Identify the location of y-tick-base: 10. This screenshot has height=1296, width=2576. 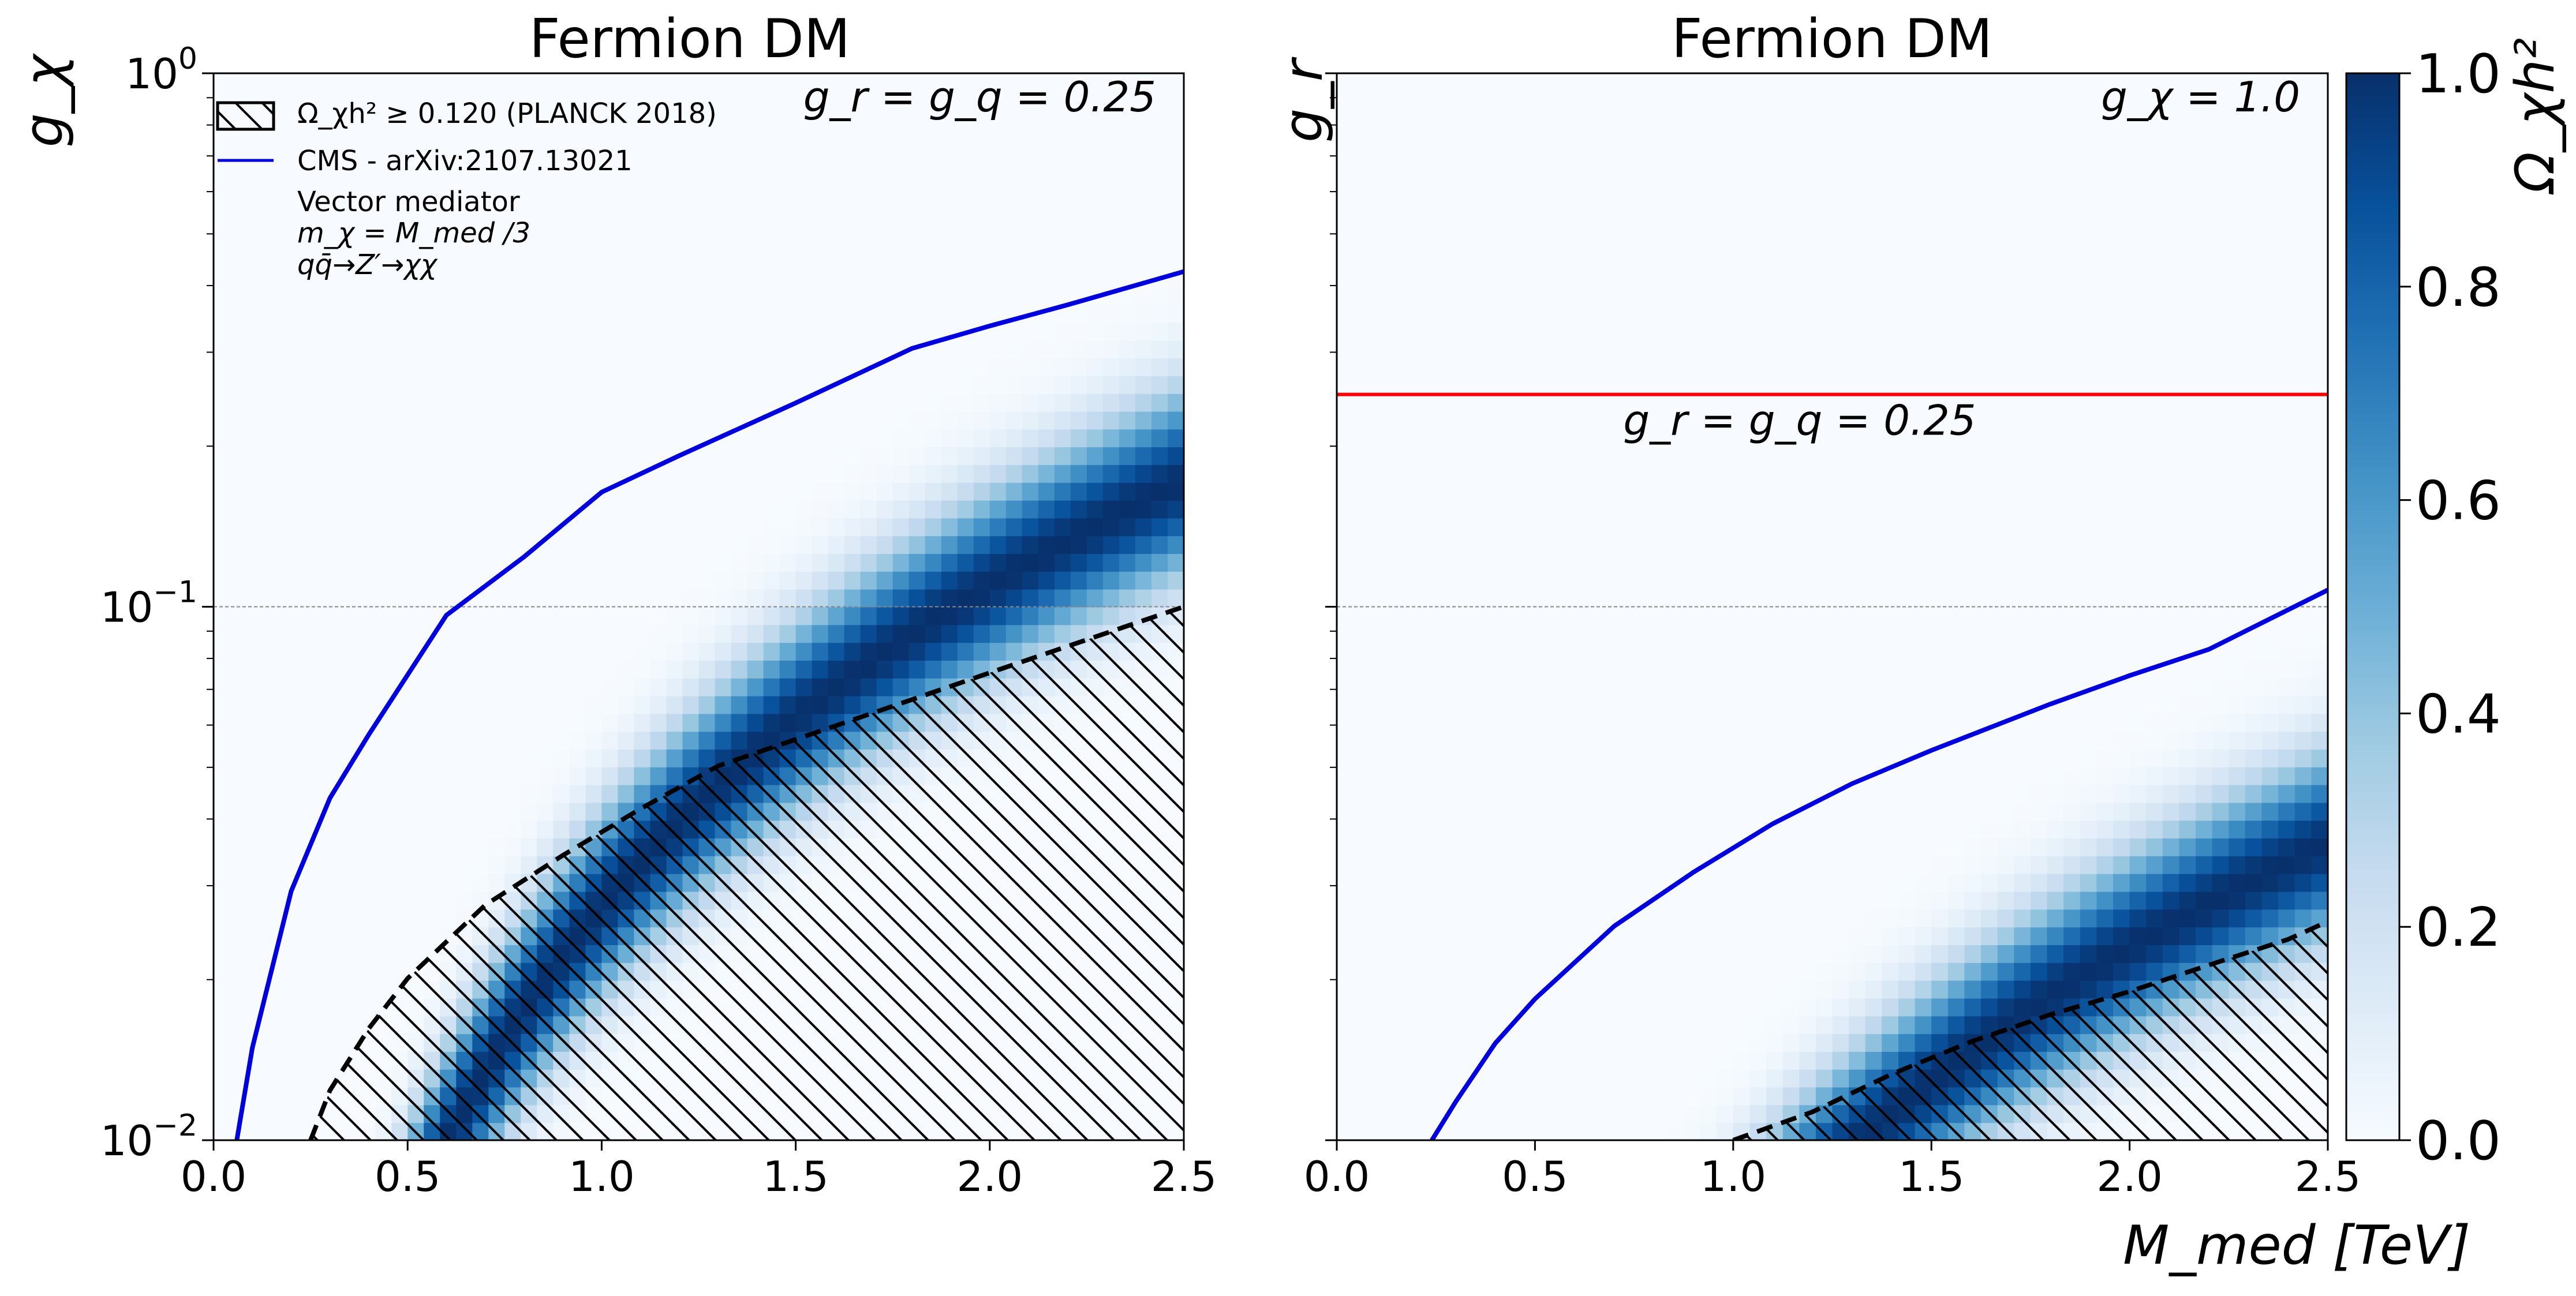
(127, 607).